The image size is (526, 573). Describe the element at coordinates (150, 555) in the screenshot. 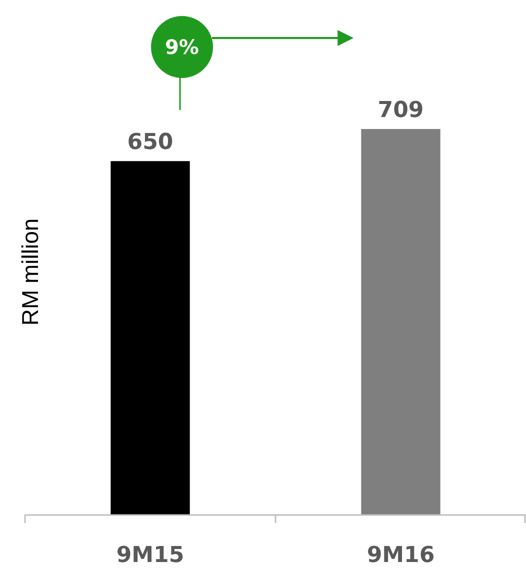

I see `x-tick-label: 9M15` at that location.